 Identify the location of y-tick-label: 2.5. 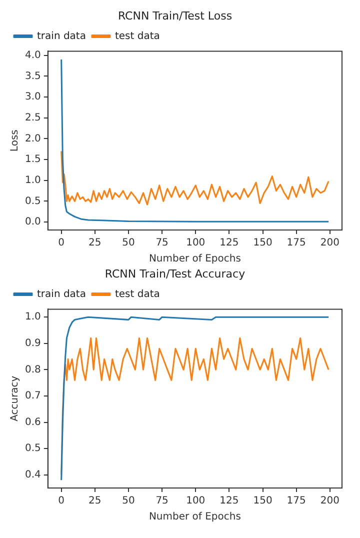
(32, 118).